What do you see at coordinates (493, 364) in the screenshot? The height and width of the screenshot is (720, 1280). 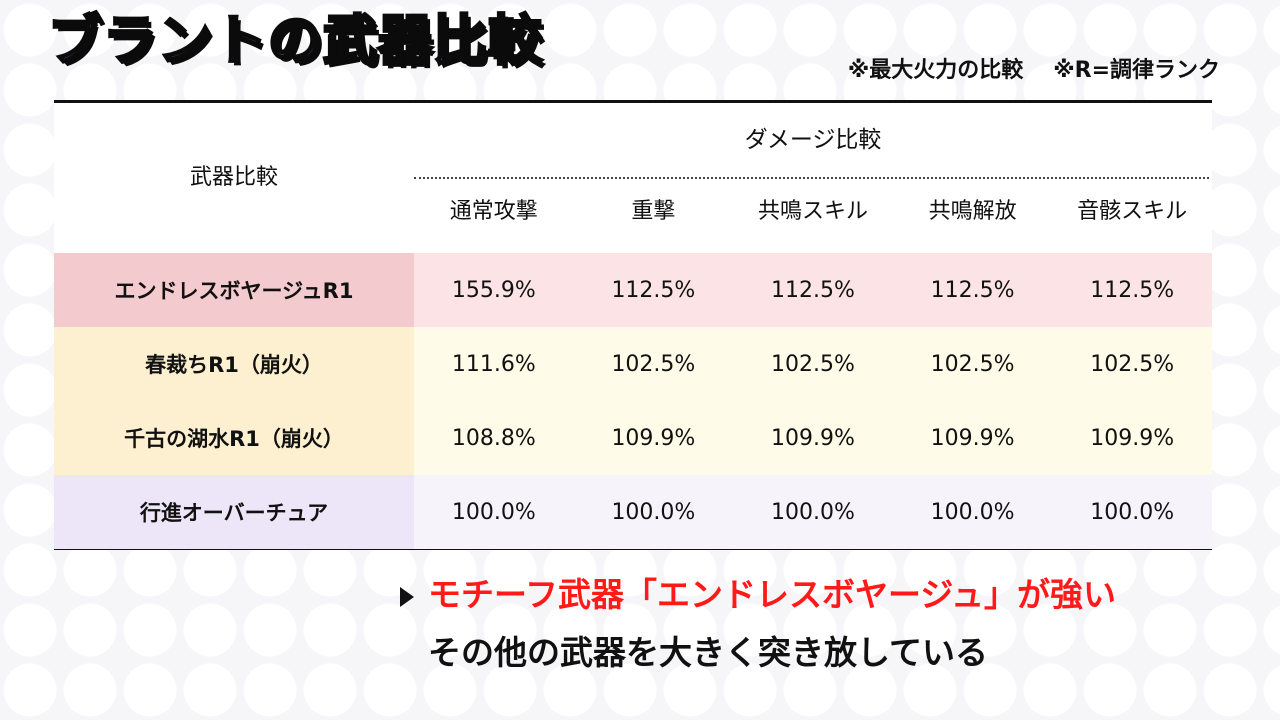 I see `table-cell: 111.6%` at bounding box center [493, 364].